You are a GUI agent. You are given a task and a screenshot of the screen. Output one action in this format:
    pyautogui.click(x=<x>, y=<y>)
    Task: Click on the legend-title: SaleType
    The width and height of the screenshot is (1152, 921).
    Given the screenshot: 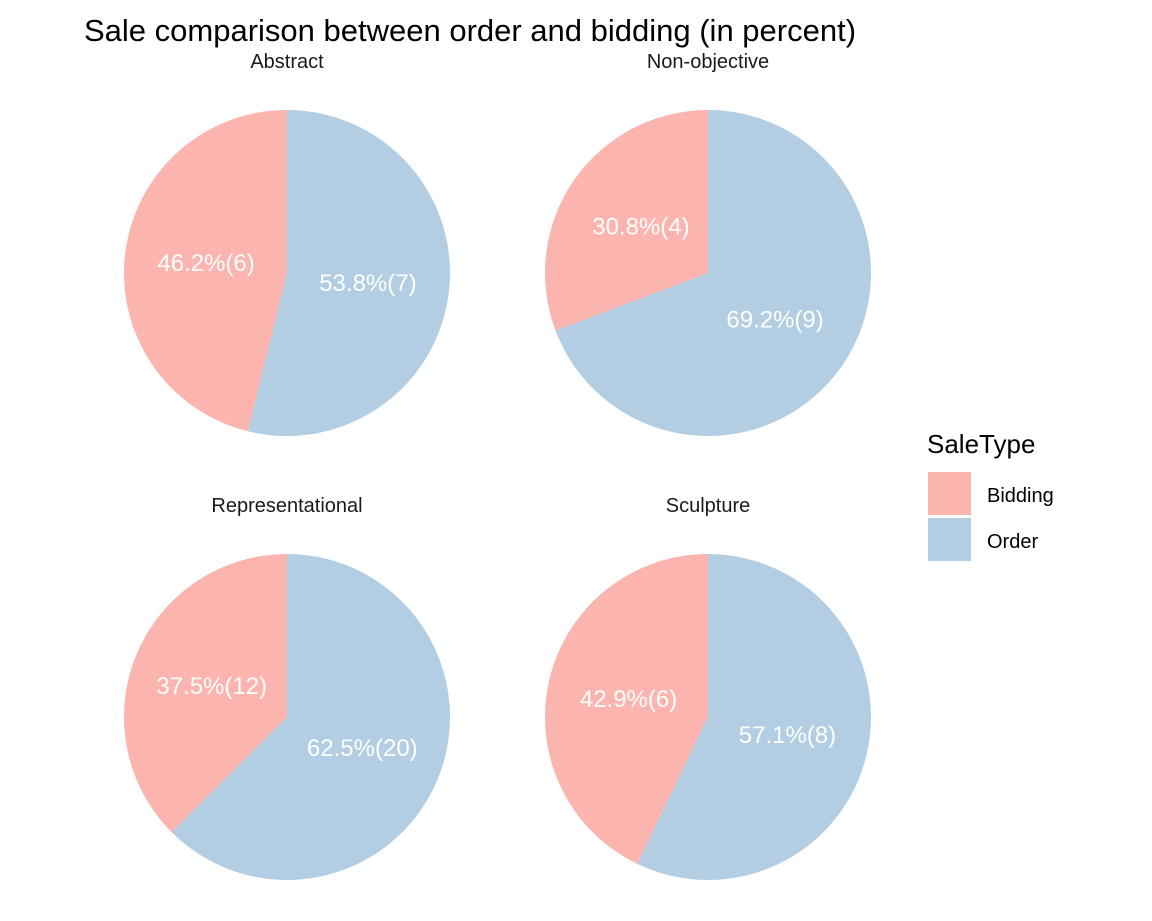 What is the action you would take?
    pyautogui.click(x=981, y=444)
    